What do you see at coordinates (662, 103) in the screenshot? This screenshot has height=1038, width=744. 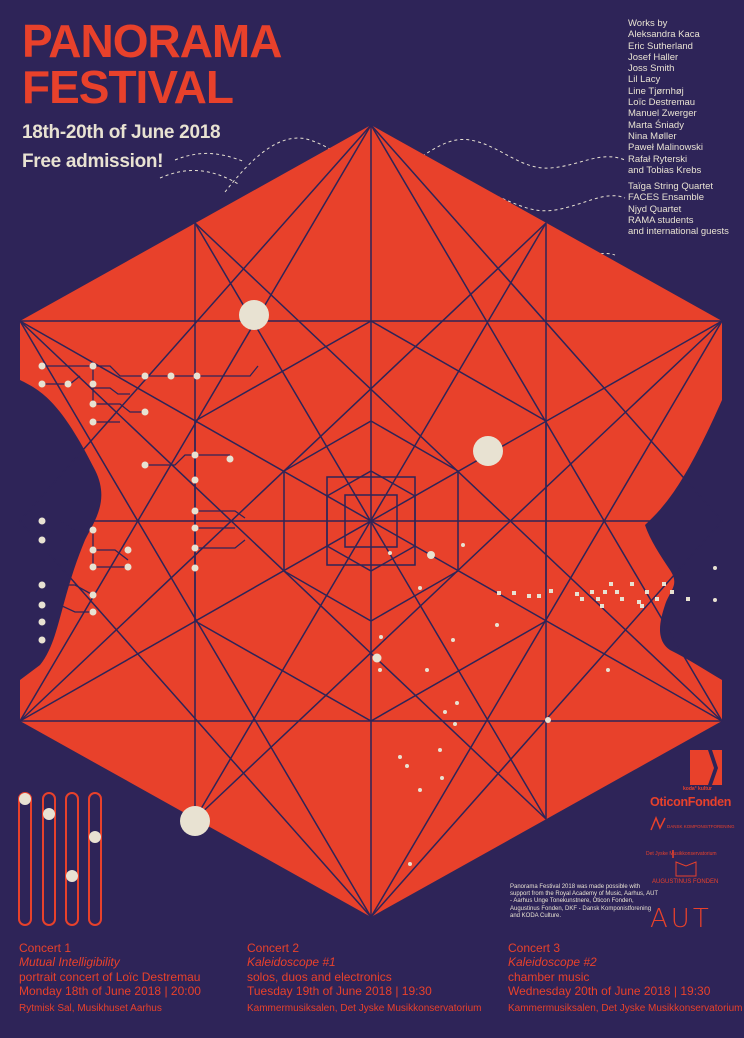 I see `composer: Loïc Destremau` at bounding box center [662, 103].